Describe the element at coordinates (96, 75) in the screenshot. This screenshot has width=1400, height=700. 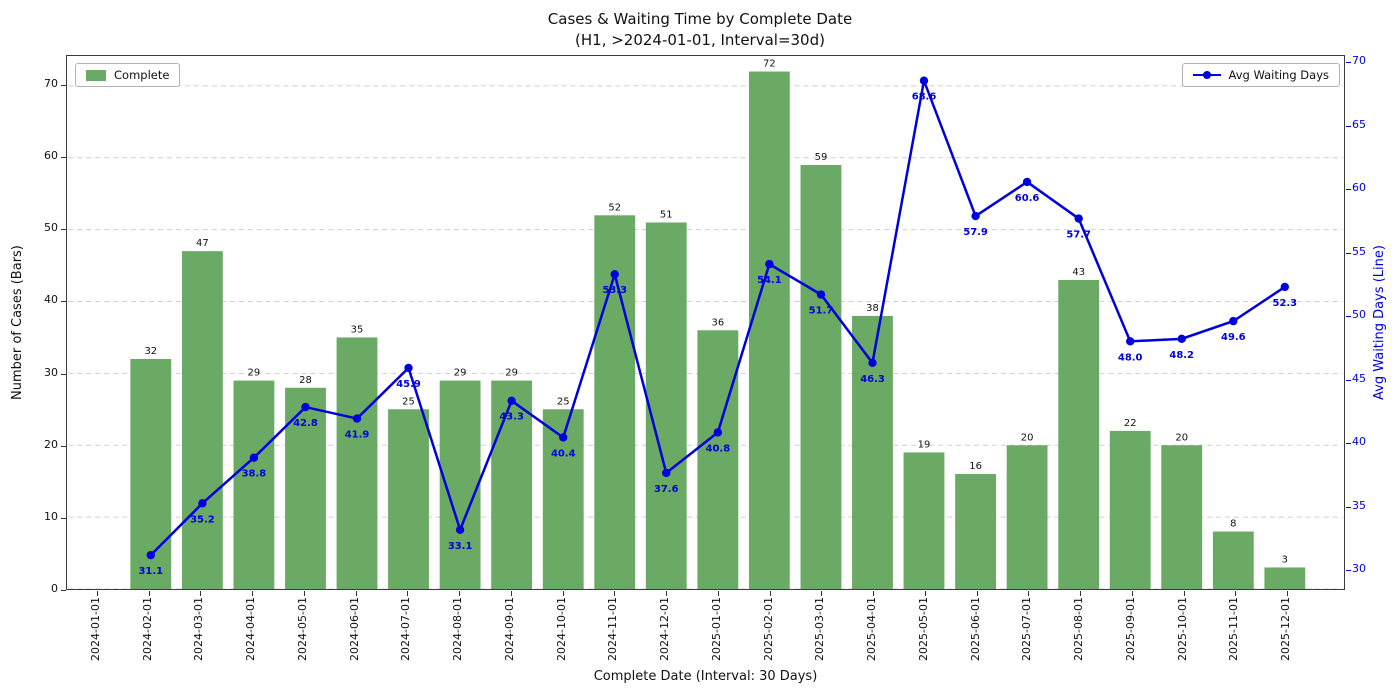
I see `legend-bar-swatch` at that location.